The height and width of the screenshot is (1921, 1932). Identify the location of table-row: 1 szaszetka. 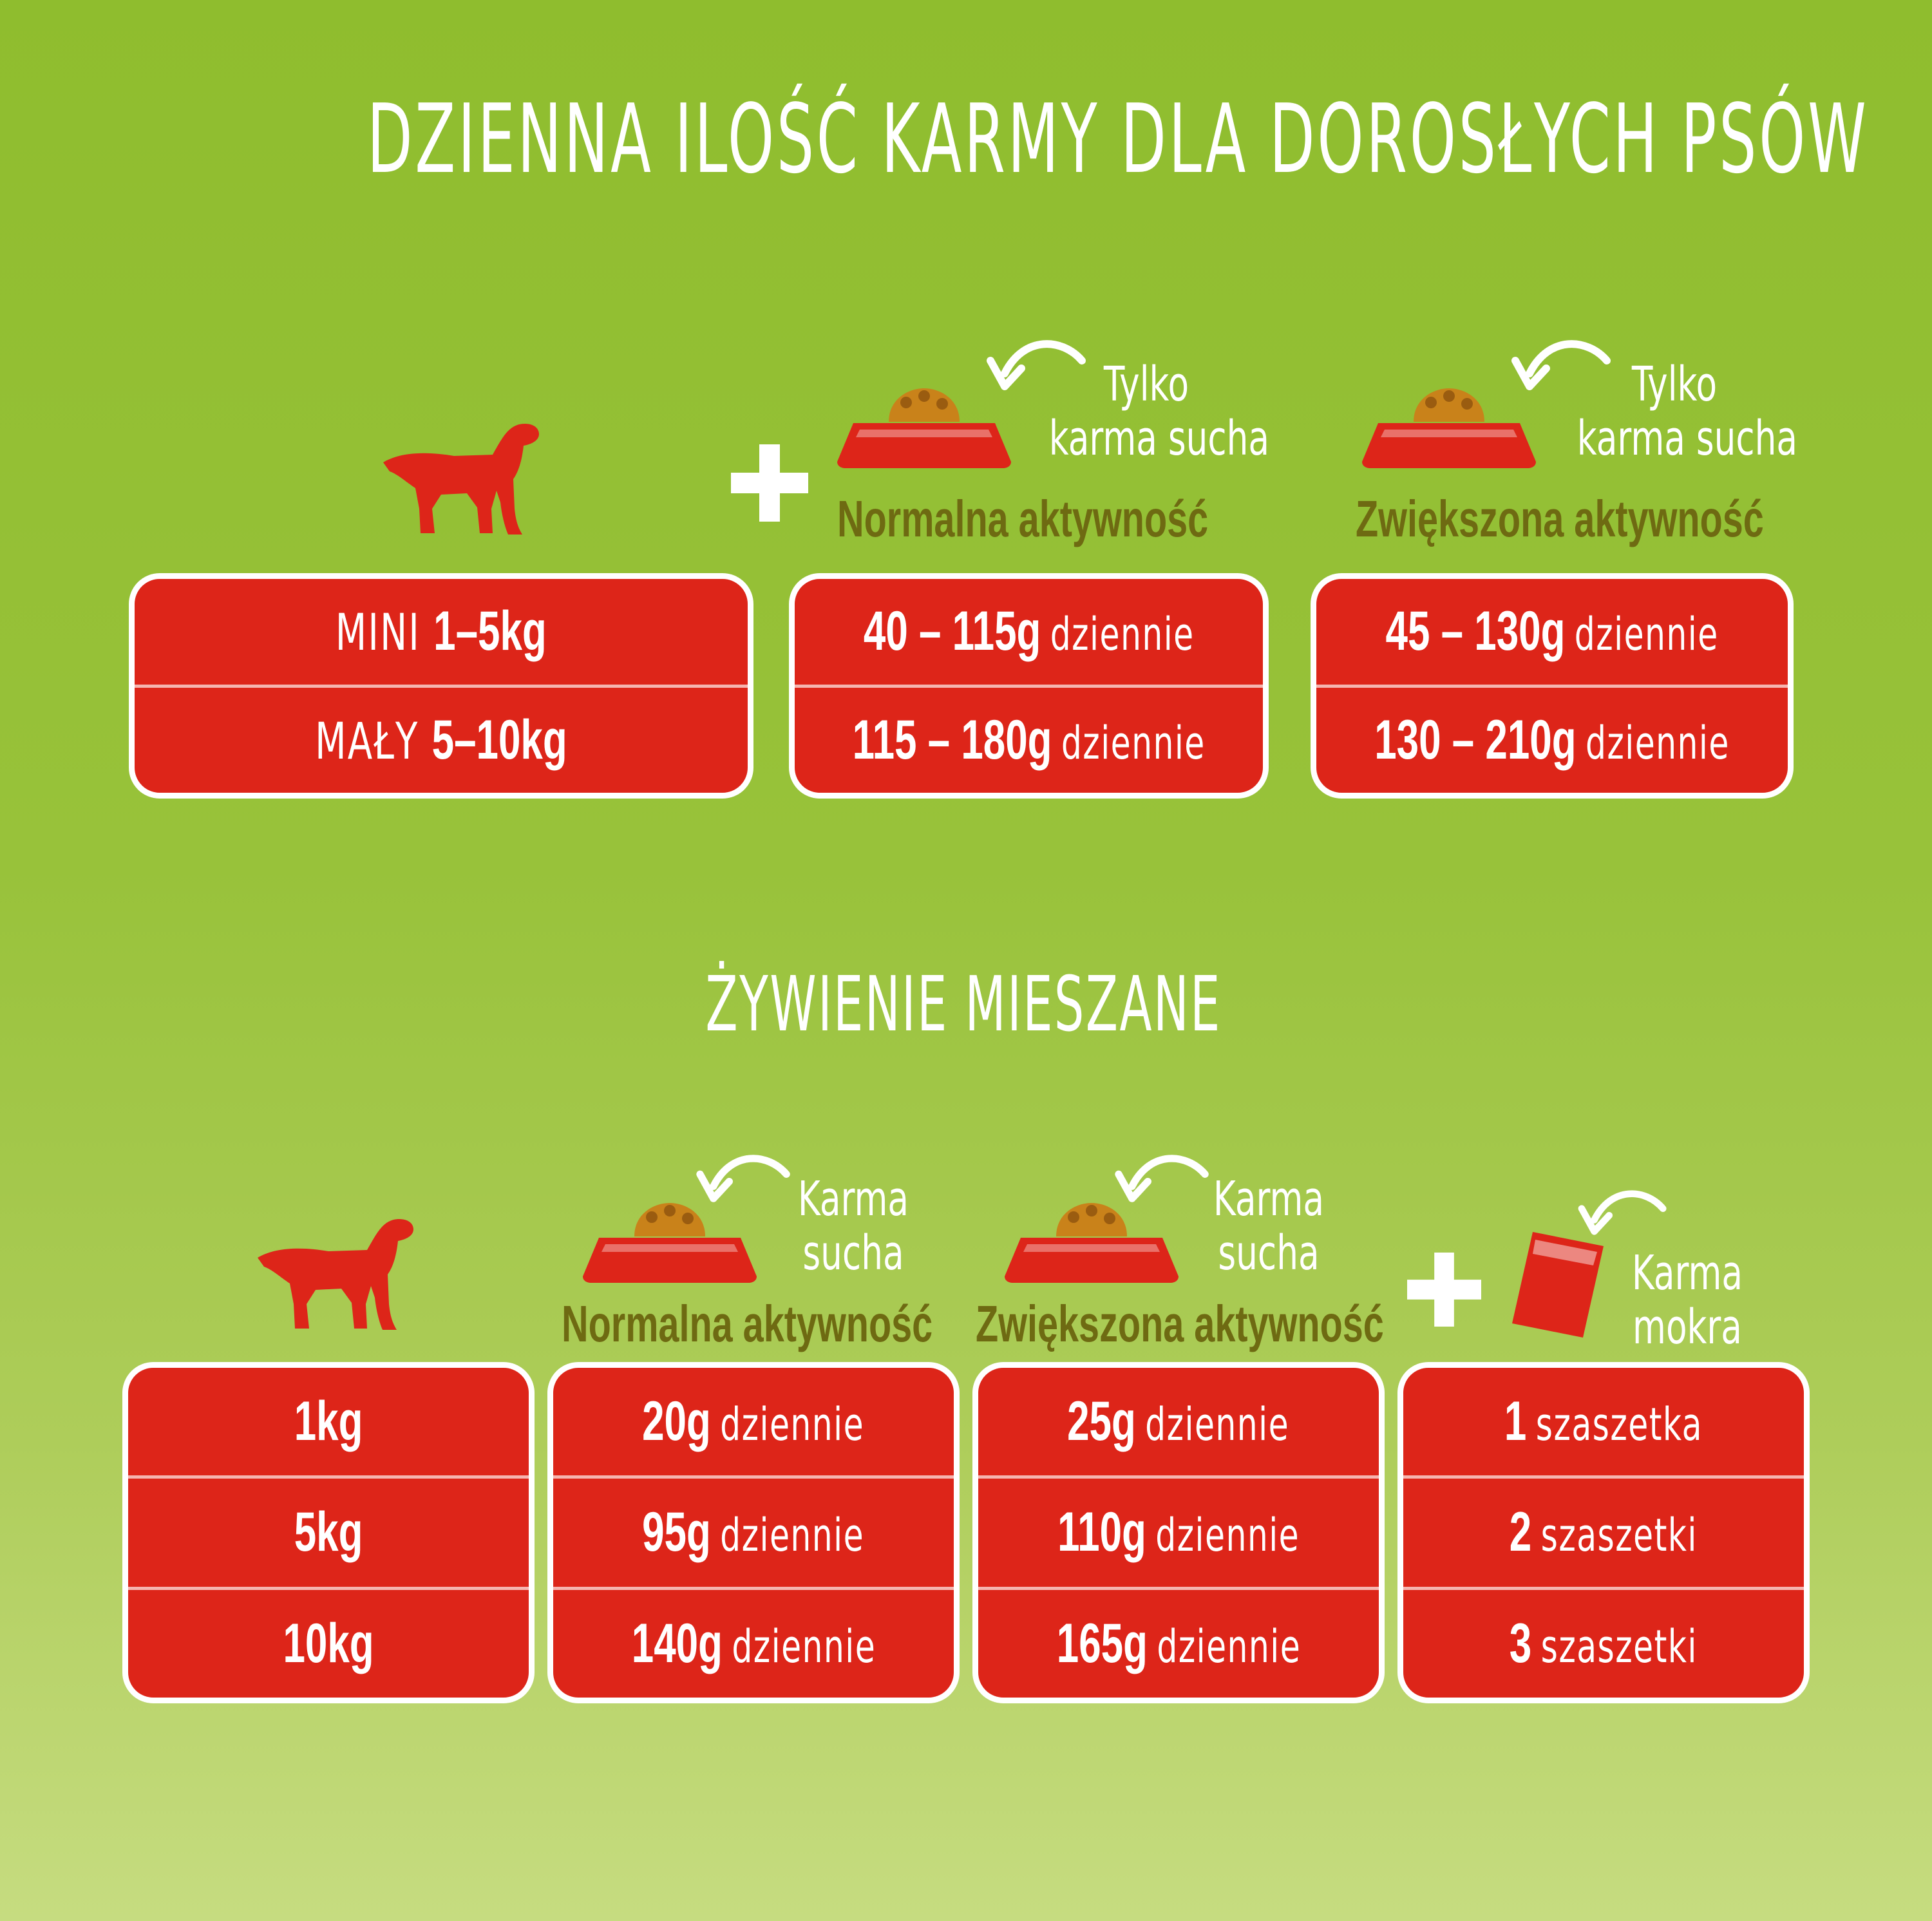
(1603, 1422).